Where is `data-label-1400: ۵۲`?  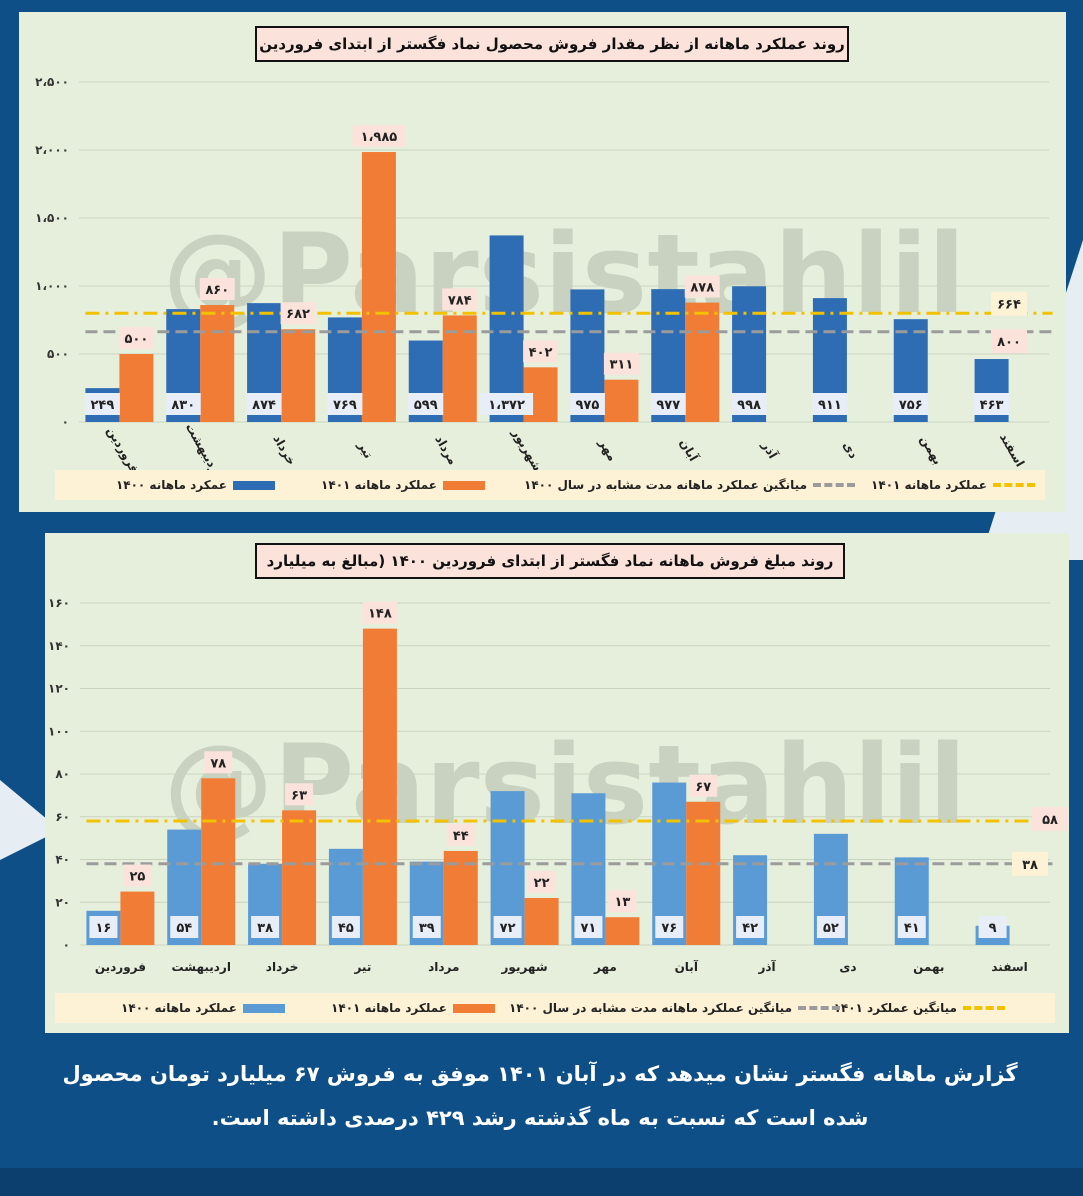
data-label-1400: ۵۲ is located at coordinates (831, 928).